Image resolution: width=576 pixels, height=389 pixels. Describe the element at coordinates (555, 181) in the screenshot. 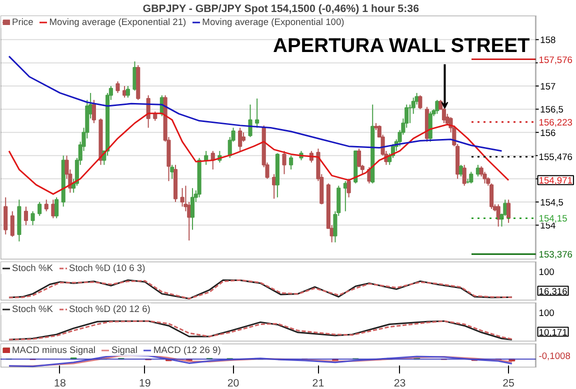

I see `text: 154,971` at that location.